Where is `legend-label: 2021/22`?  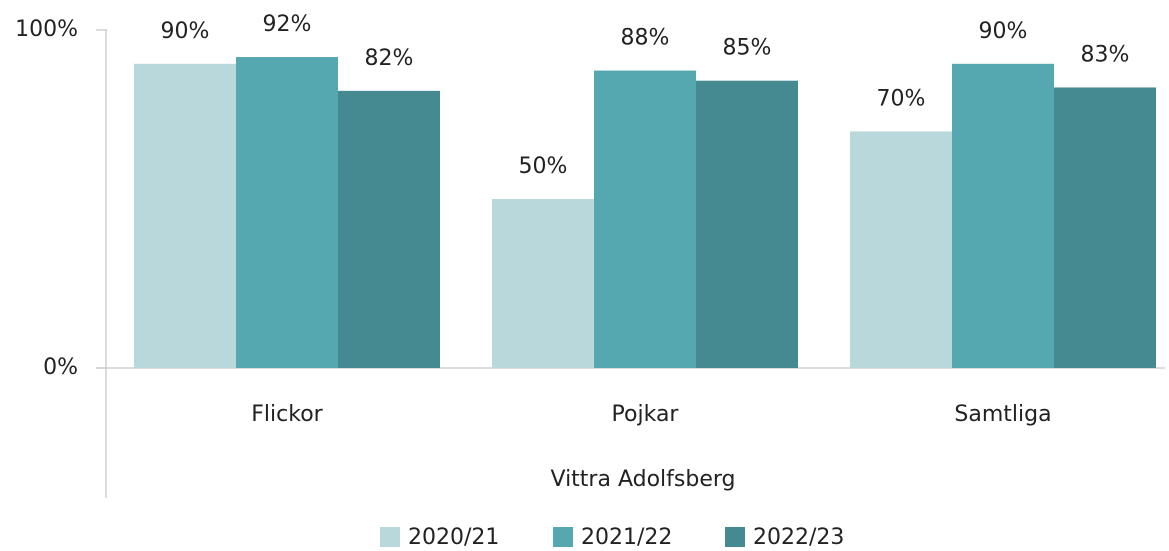 legend-label: 2021/22 is located at coordinates (626, 537).